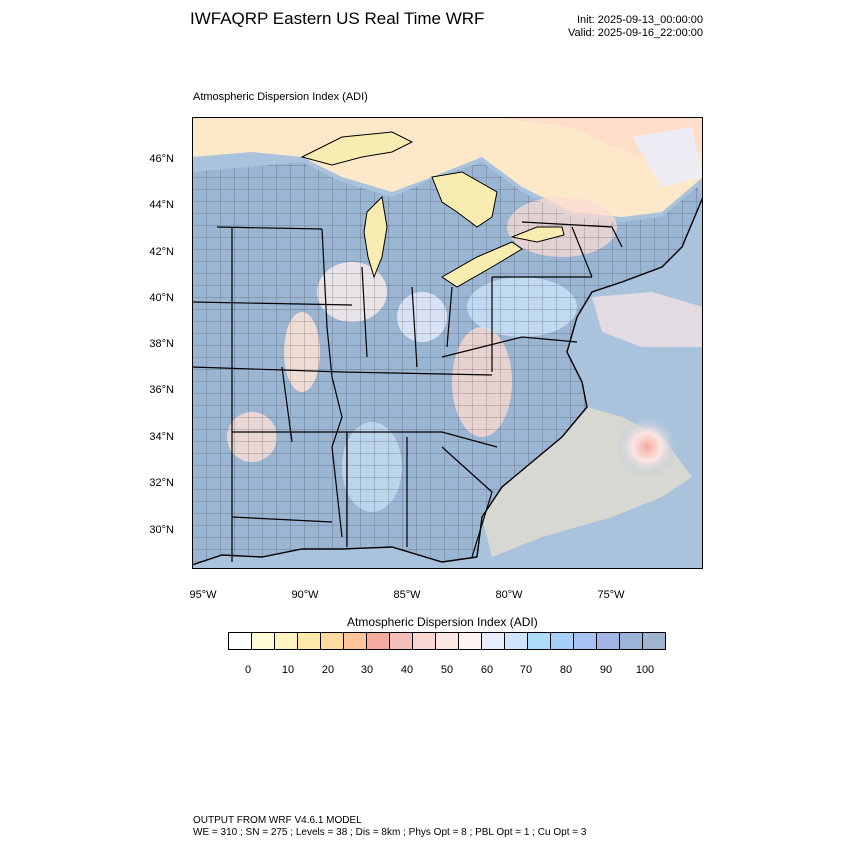 The width and height of the screenshot is (850, 850). Describe the element at coordinates (203, 595) in the screenshot. I see `lon-label: 95°W` at that location.